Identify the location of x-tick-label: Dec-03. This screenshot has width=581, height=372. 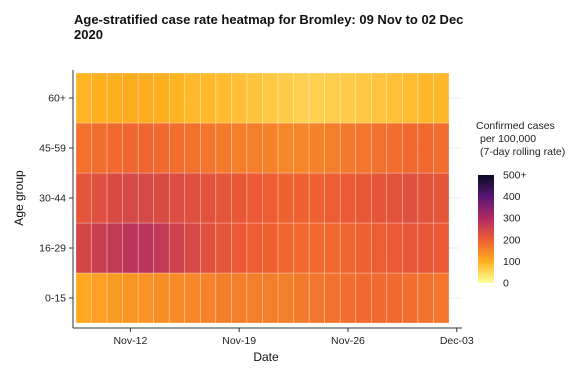
(457, 341).